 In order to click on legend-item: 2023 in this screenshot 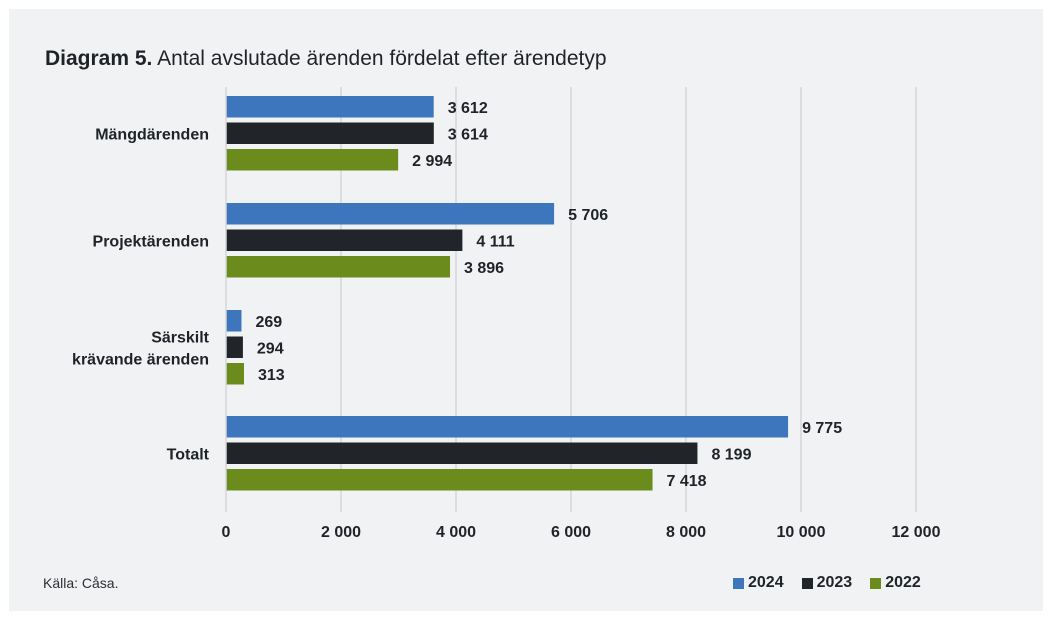, I will do `click(827, 583)`.